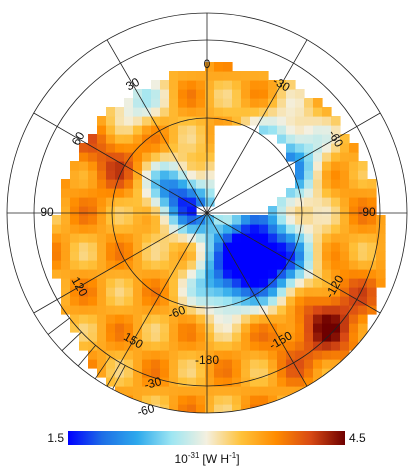 The image size is (415, 470). Describe the element at coordinates (237, 459) in the screenshot. I see `colorbar-title-close: ]` at that location.